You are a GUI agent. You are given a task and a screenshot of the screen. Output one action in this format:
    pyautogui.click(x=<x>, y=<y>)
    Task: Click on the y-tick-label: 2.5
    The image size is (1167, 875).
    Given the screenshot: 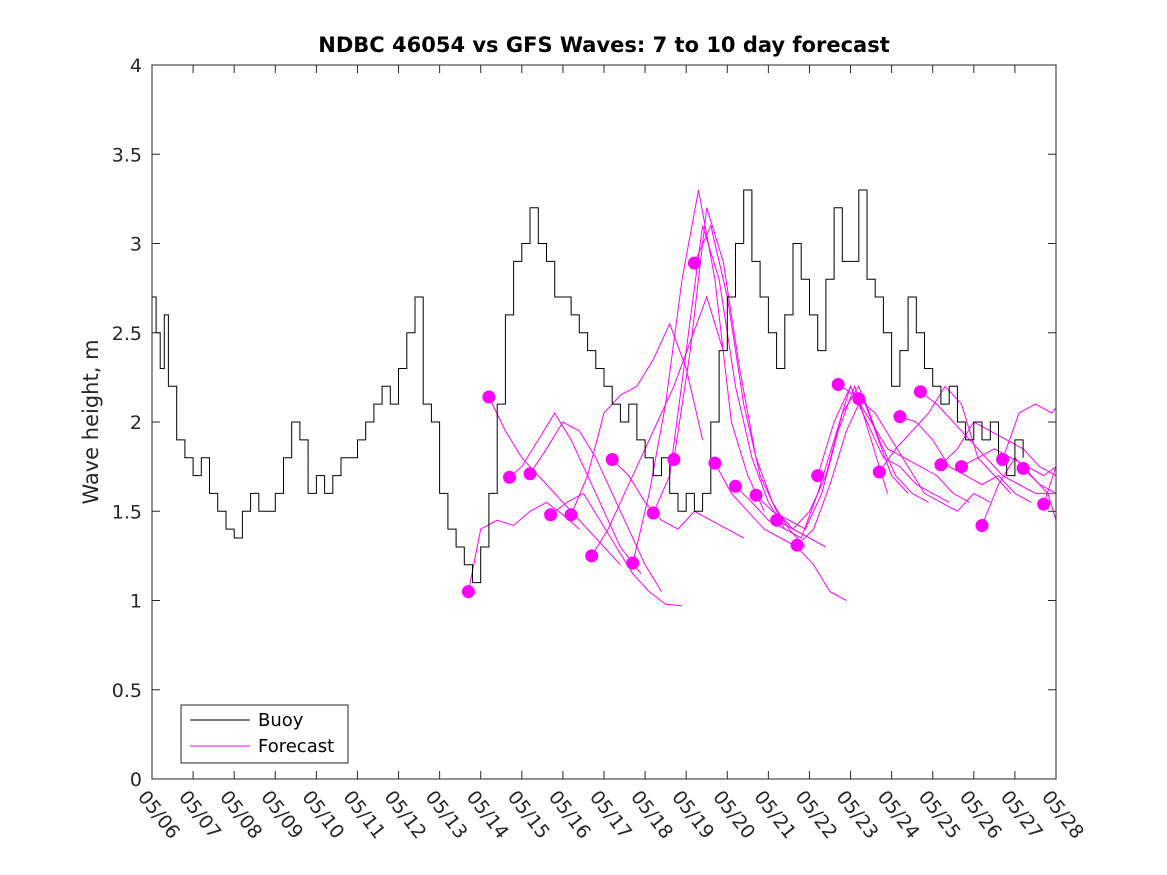 What is the action you would take?
    pyautogui.click(x=127, y=334)
    